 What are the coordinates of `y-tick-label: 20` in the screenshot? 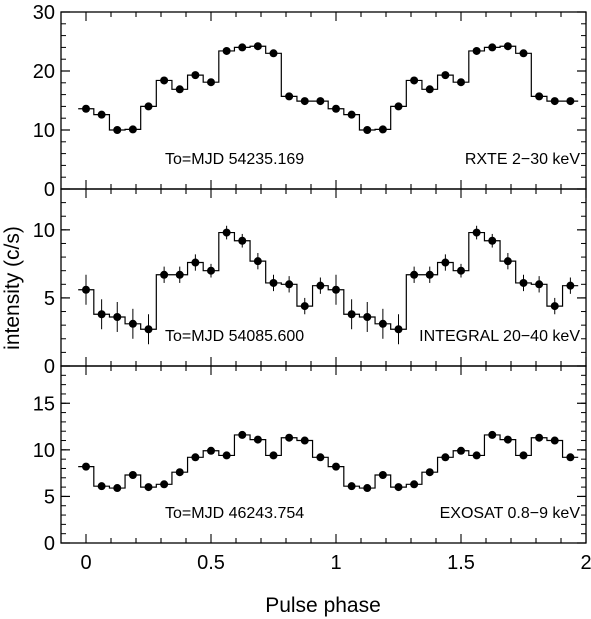 It's located at (44, 72).